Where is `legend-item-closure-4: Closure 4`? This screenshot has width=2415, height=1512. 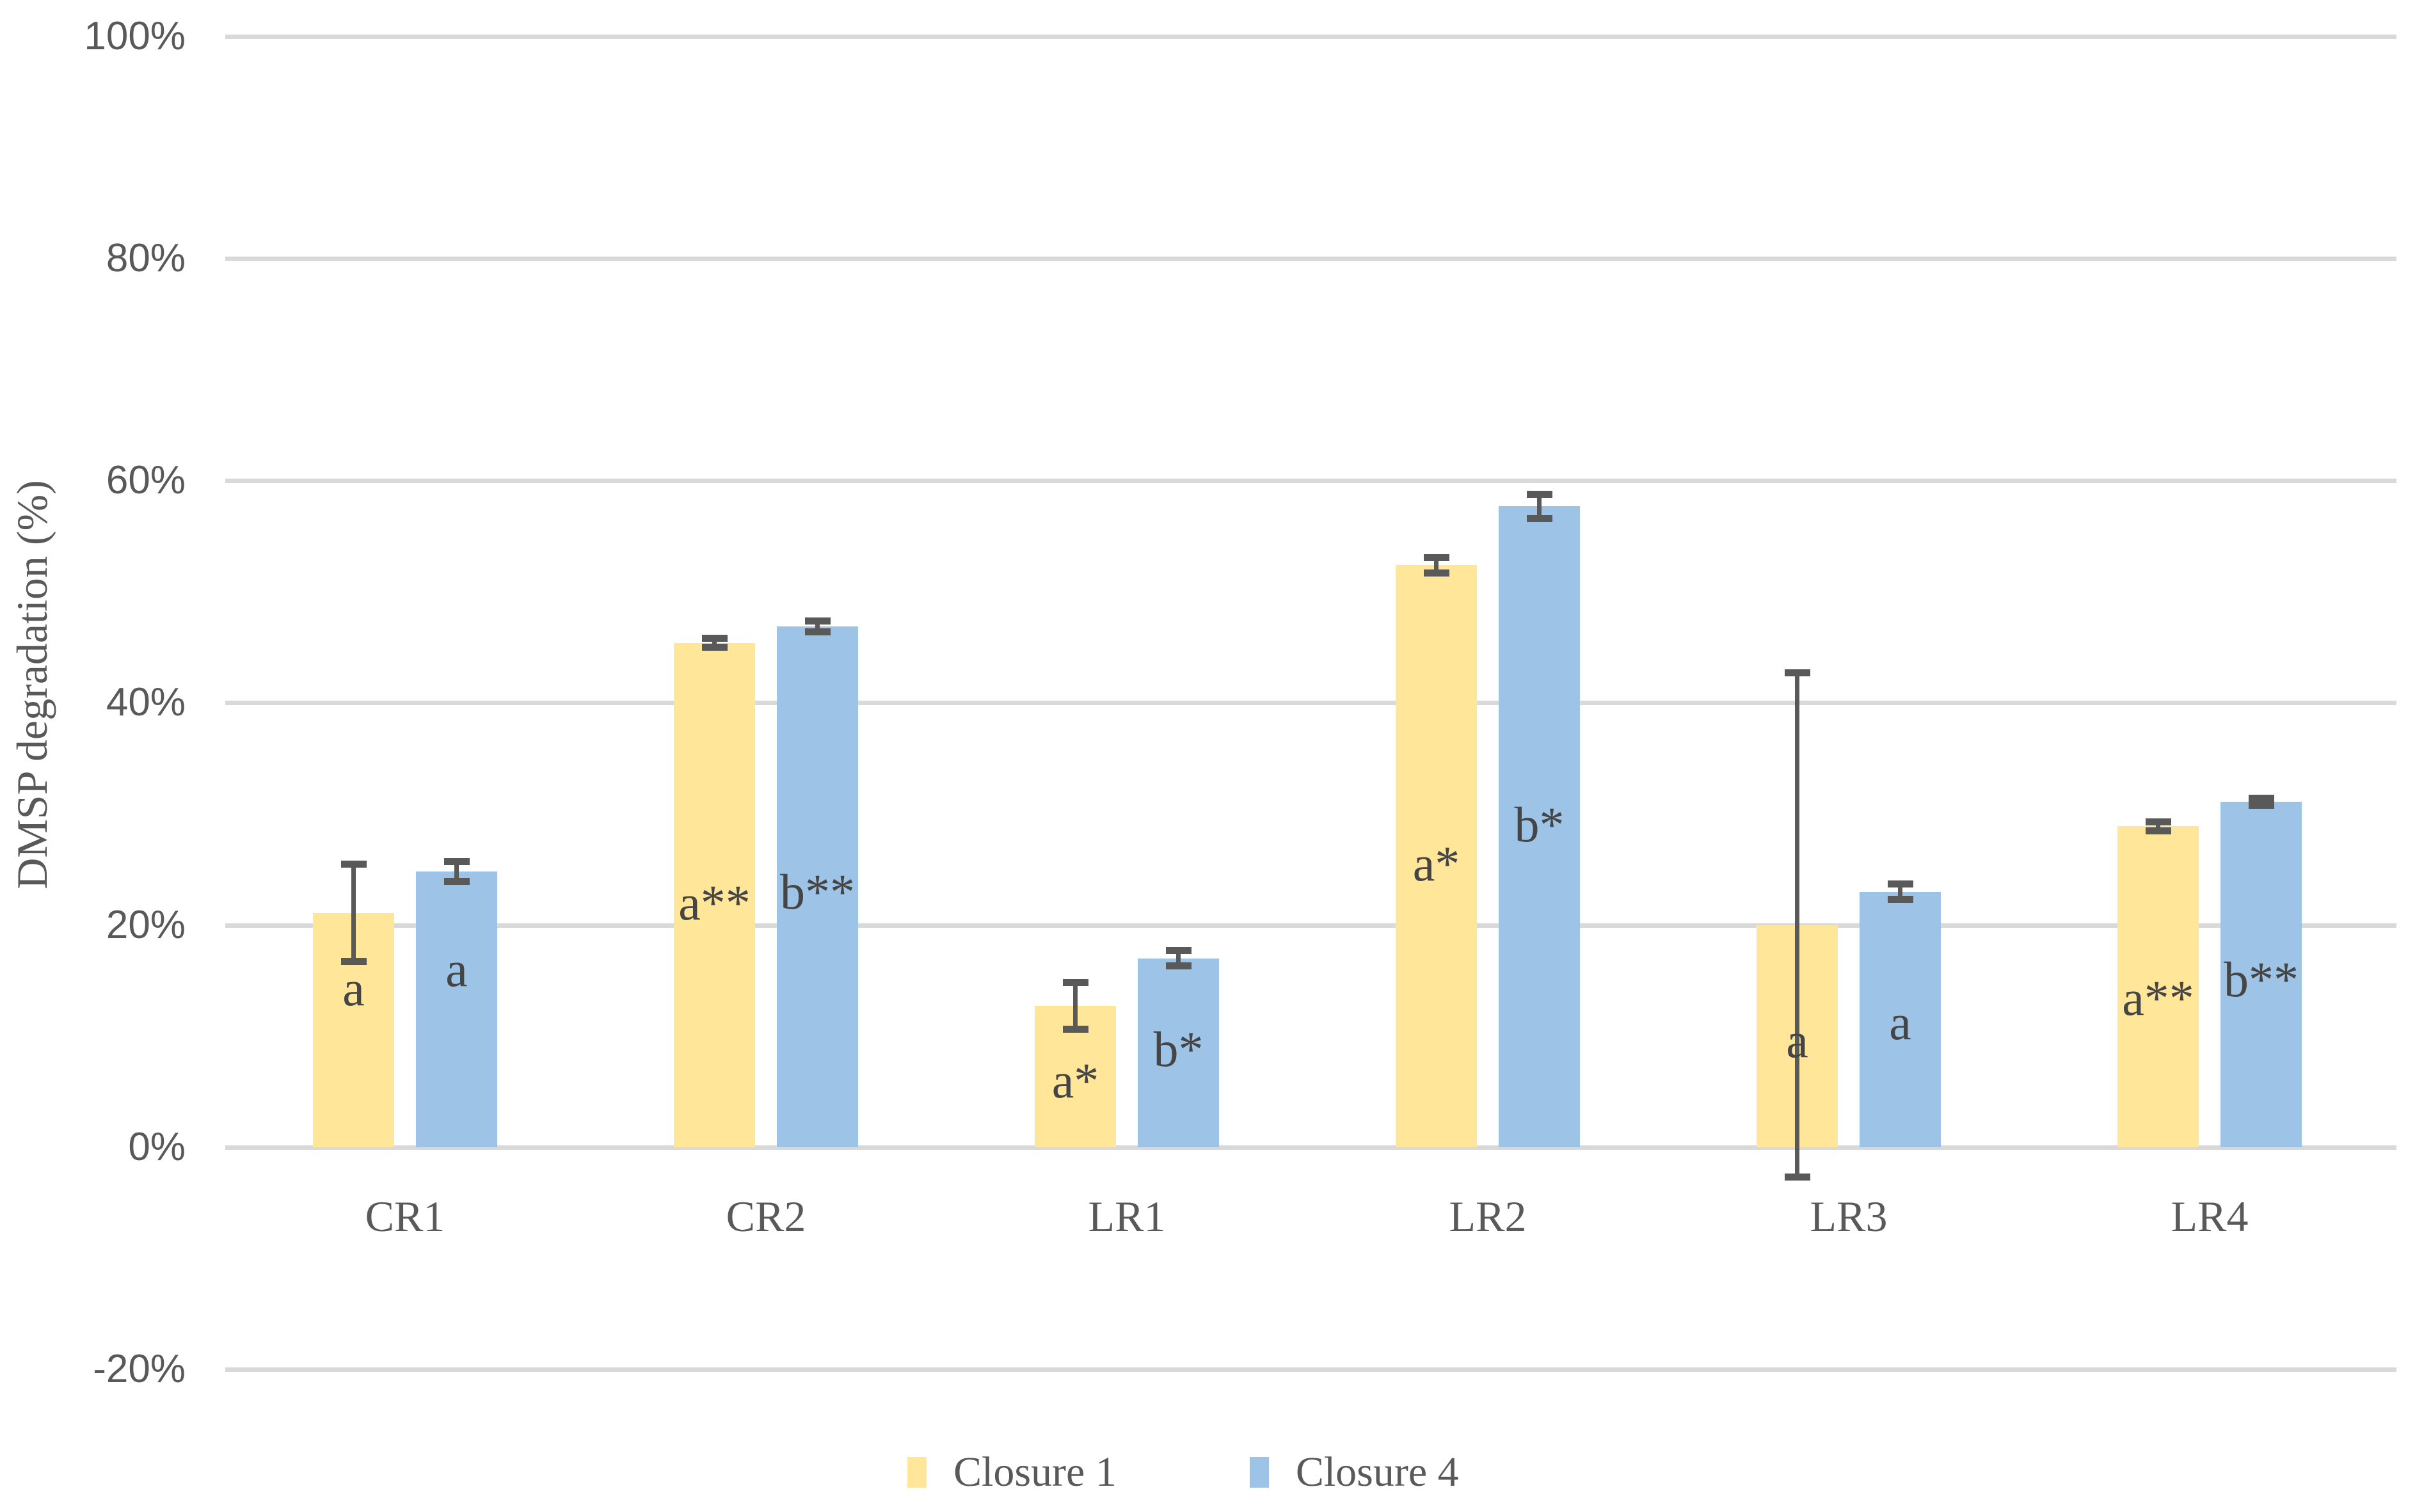 legend-item-closure-4: Closure 4 is located at coordinates (1354, 1472).